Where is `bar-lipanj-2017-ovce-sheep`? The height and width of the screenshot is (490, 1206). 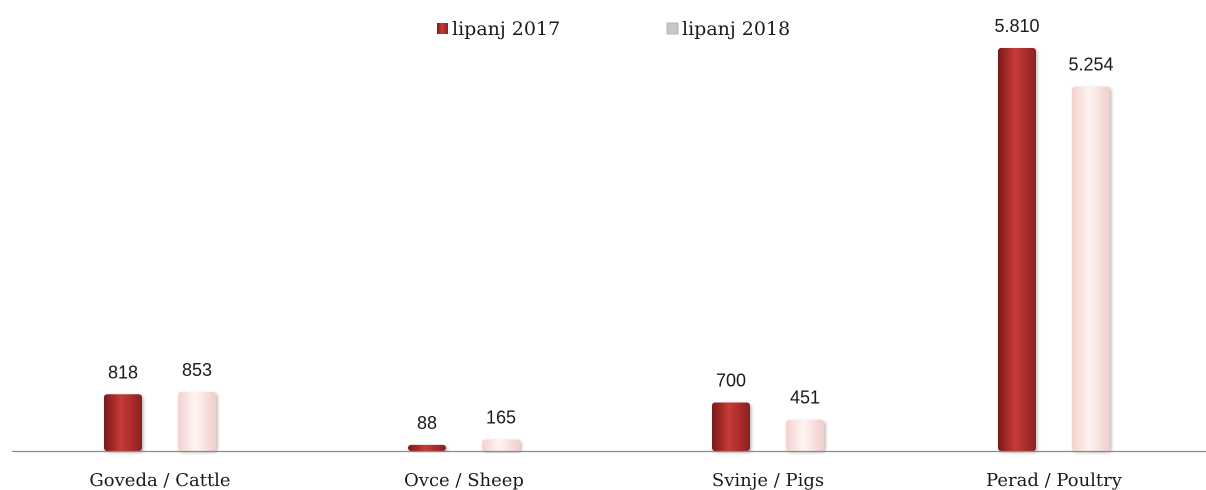
bar-lipanj-2017-ovce-sheep is located at coordinates (427, 447).